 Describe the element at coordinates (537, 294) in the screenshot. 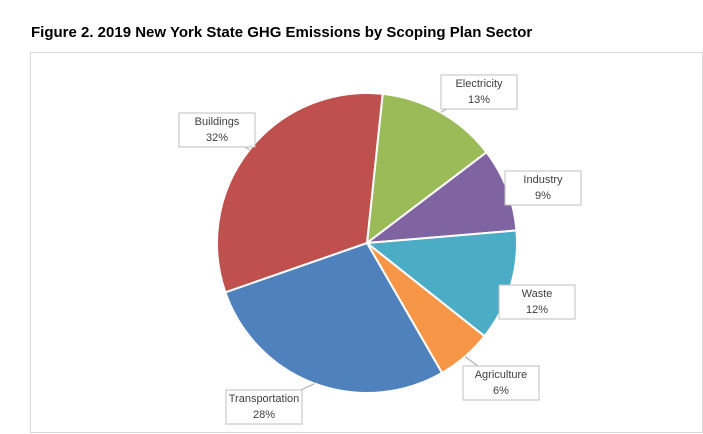

I see `slice-label: Waste` at that location.